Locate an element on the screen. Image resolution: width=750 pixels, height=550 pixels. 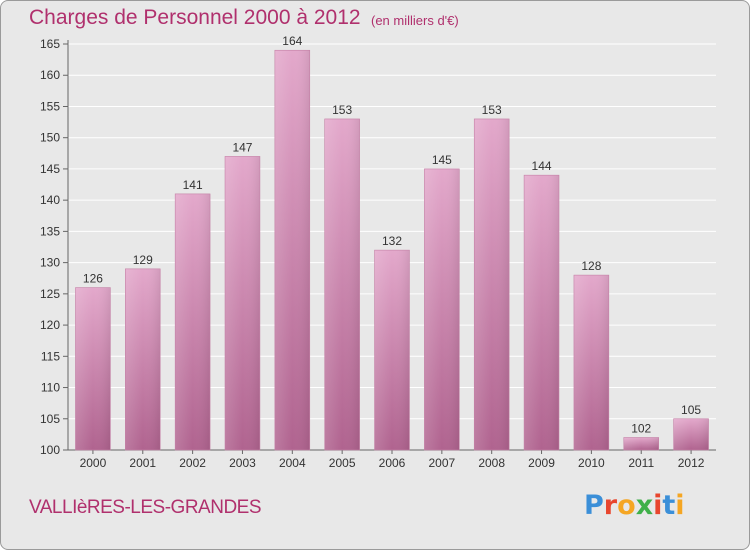
y-tick-label: 125 is located at coordinates (50, 294).